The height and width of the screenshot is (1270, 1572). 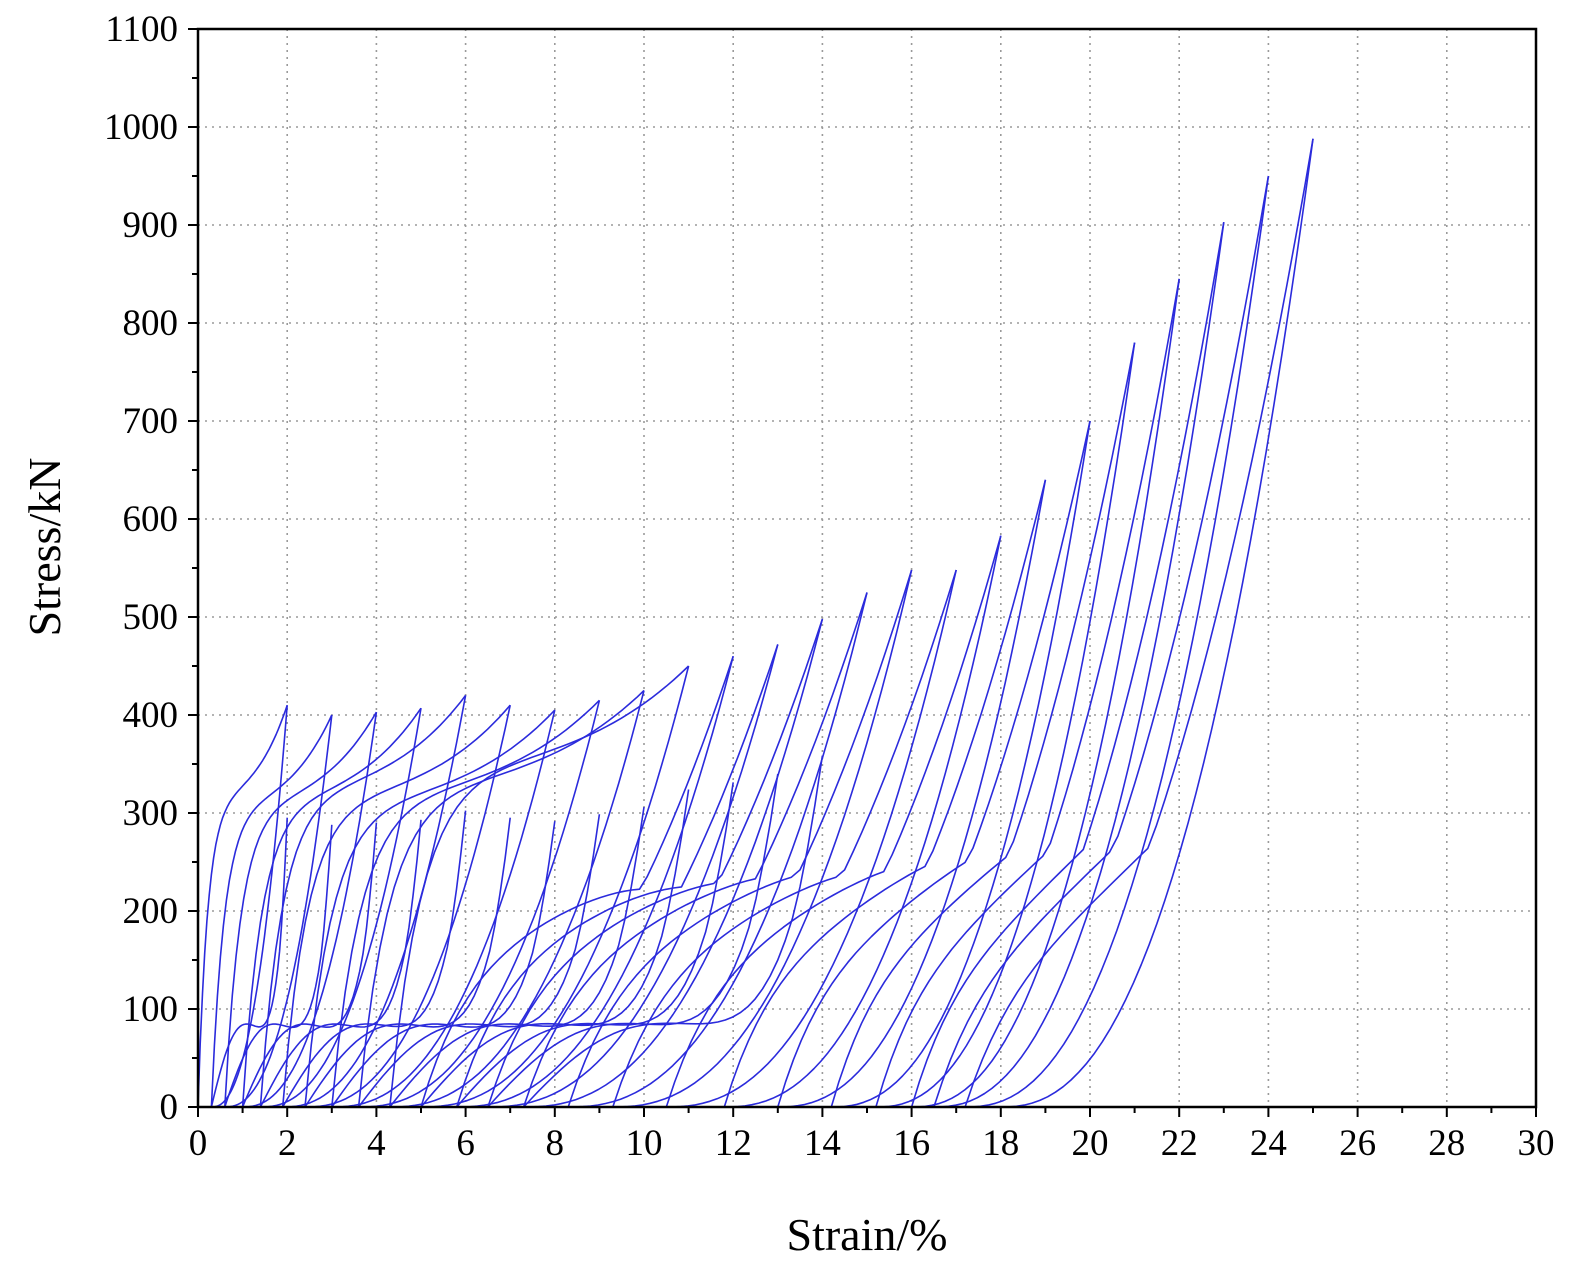 I want to click on y-tick-label: 900, so click(x=151, y=225).